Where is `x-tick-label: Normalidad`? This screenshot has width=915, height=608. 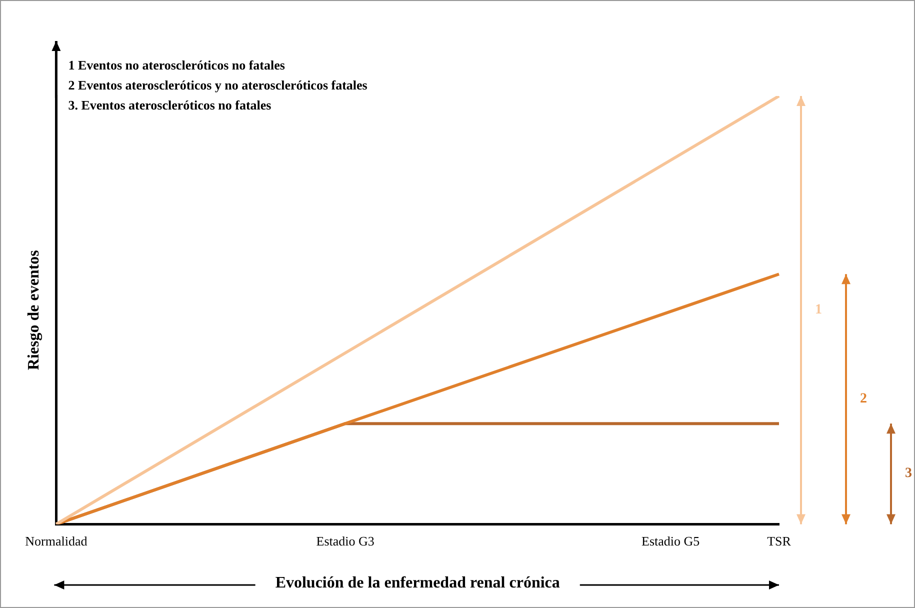 x-tick-label: Normalidad is located at coordinates (56, 540).